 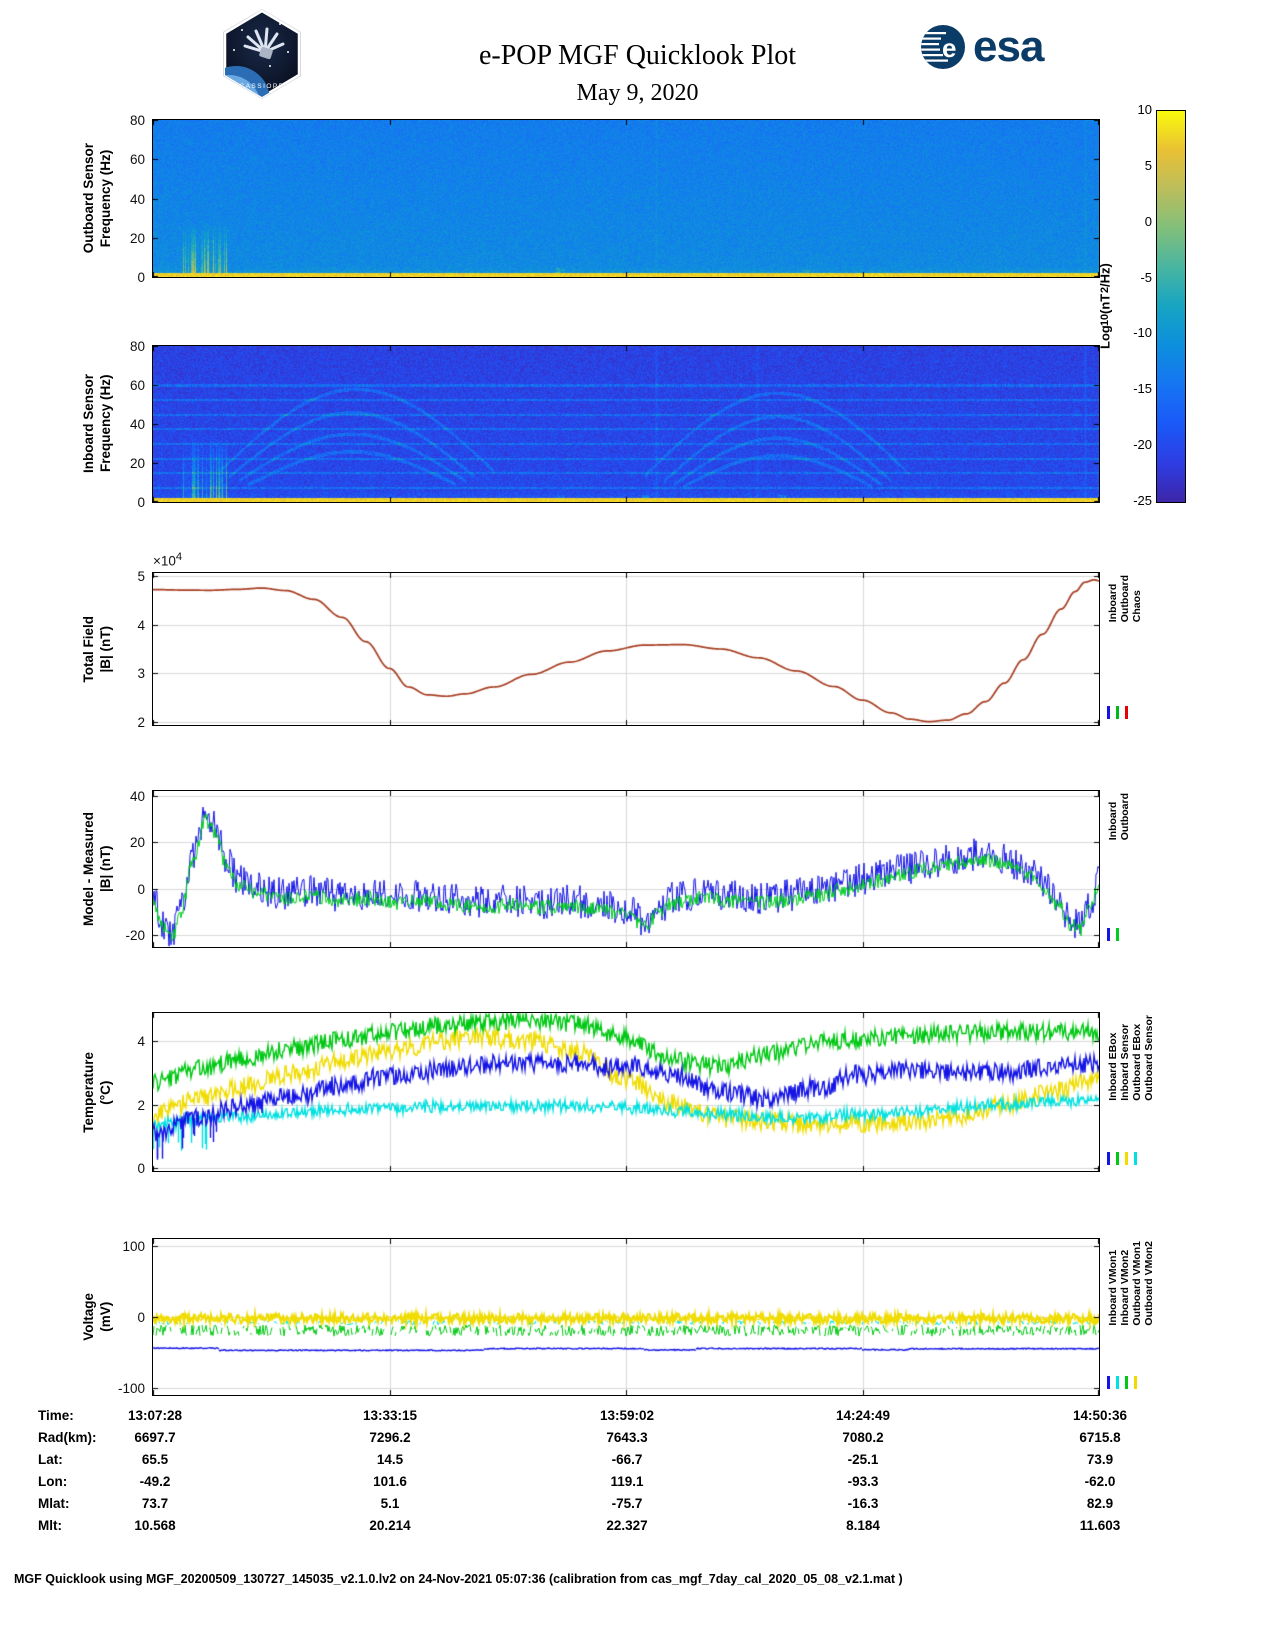 What do you see at coordinates (626, 198) in the screenshot?
I see `outboard-spectrogram-canvas` at bounding box center [626, 198].